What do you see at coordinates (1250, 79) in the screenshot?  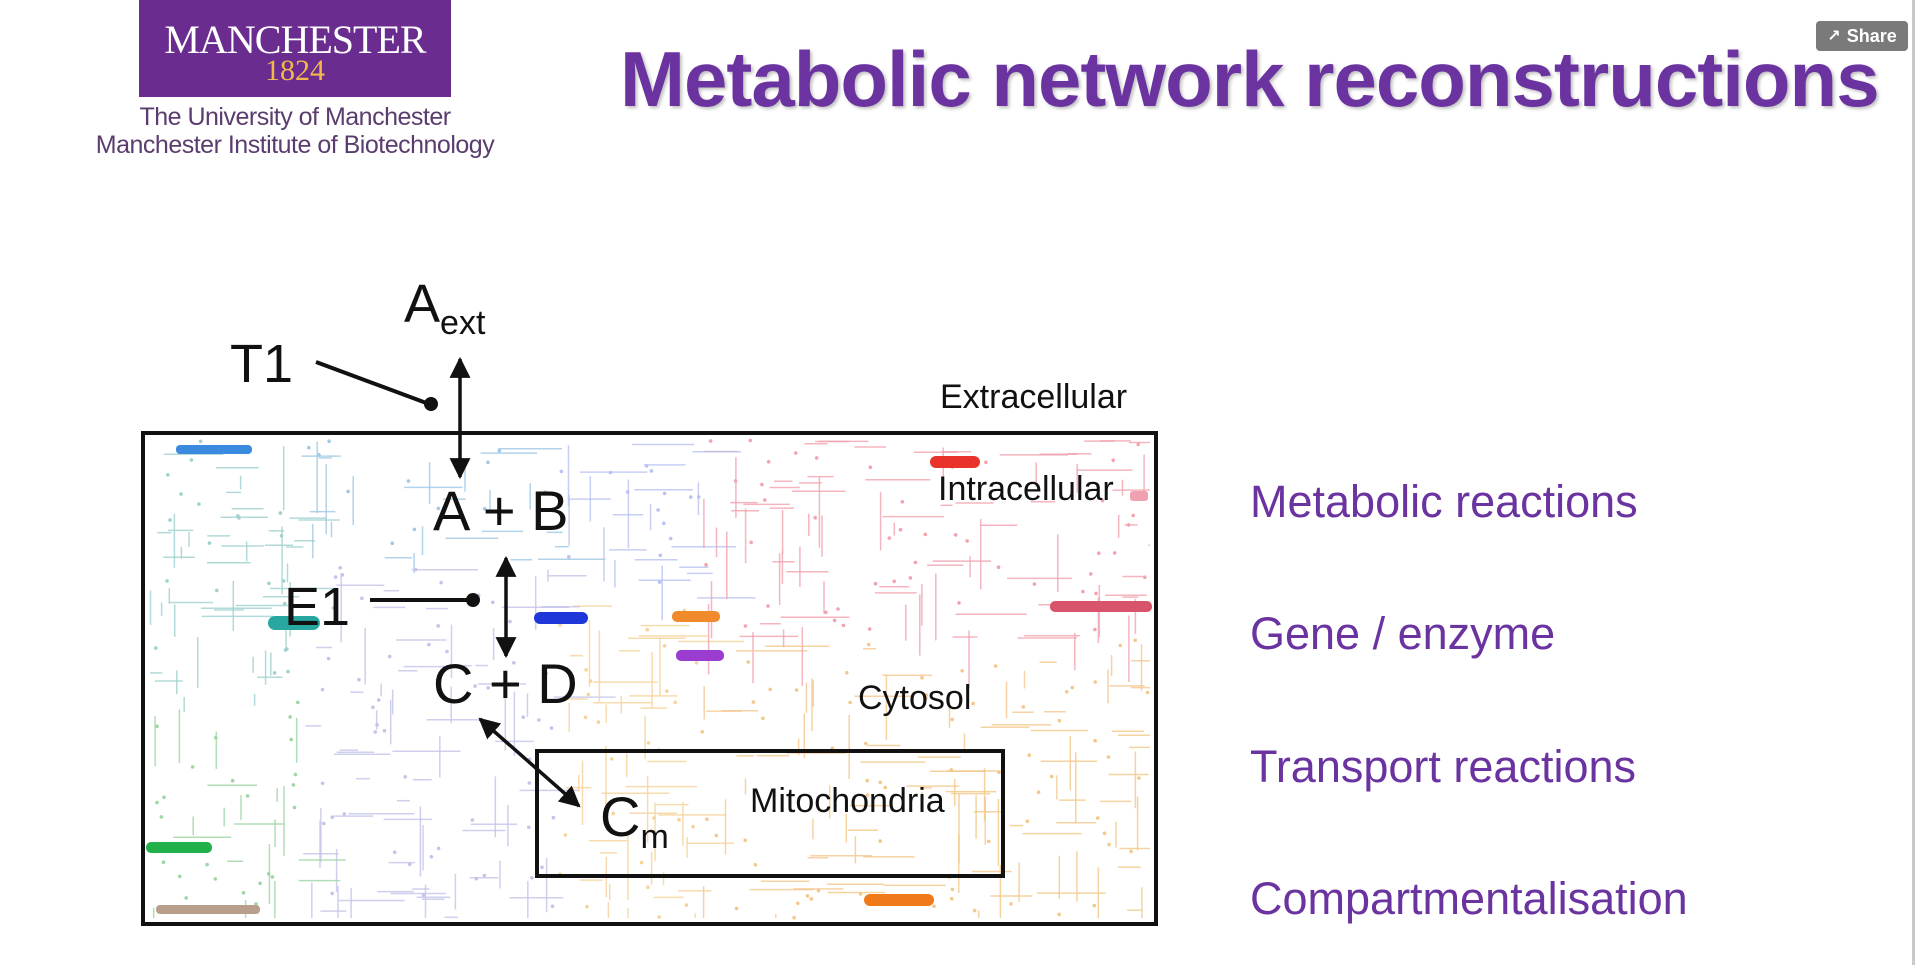 I see `slide-title: Metabolic network reconstructions` at bounding box center [1250, 79].